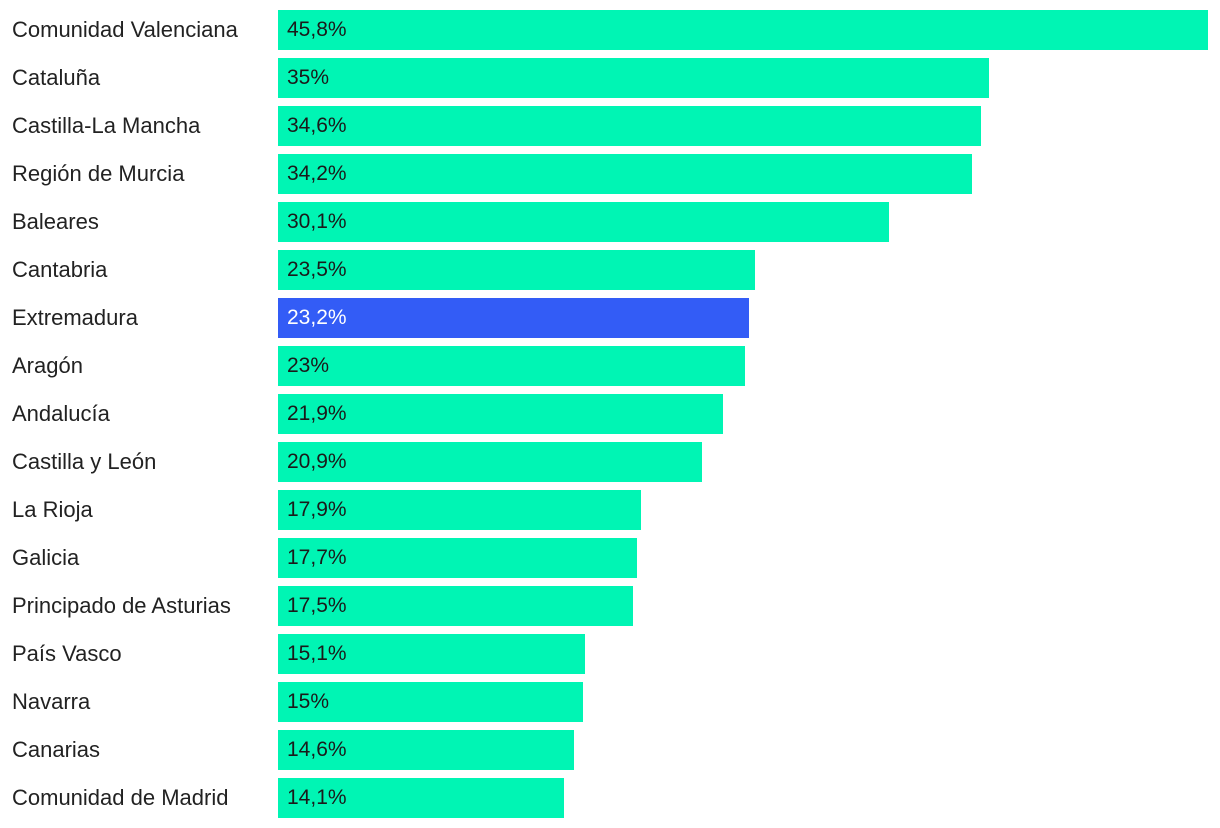 The height and width of the screenshot is (828, 1220). Describe the element at coordinates (67, 653) in the screenshot. I see `category-label: País Vasco` at that location.